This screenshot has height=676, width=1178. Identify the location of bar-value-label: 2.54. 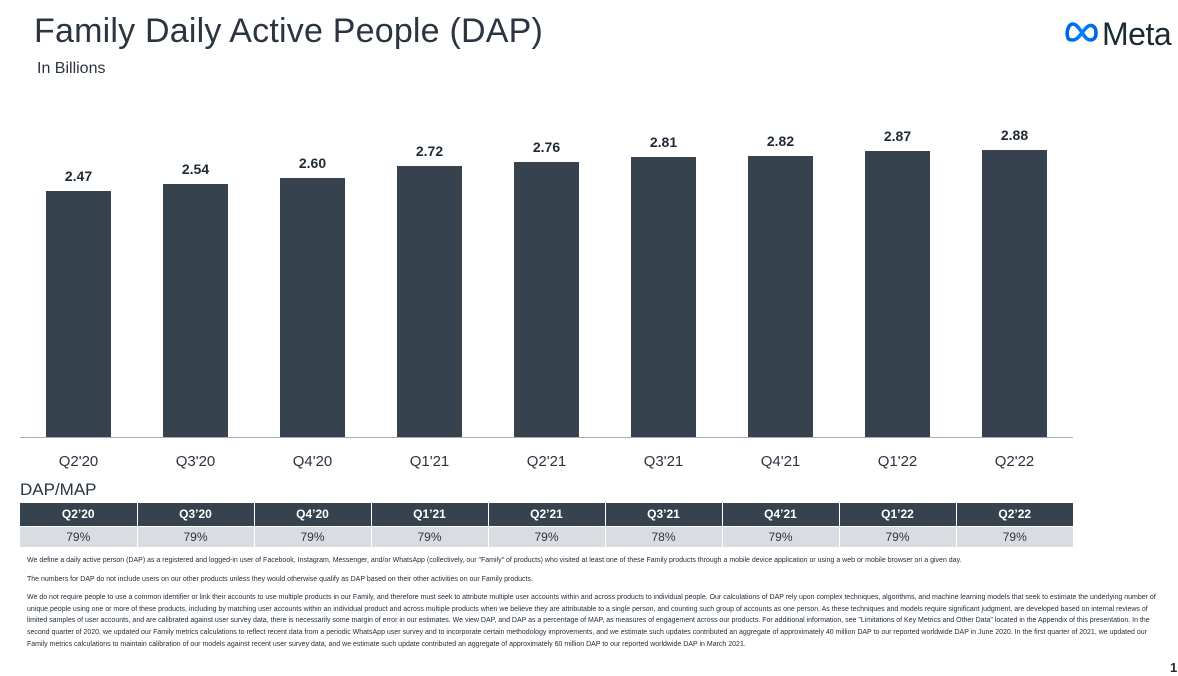
(195, 169).